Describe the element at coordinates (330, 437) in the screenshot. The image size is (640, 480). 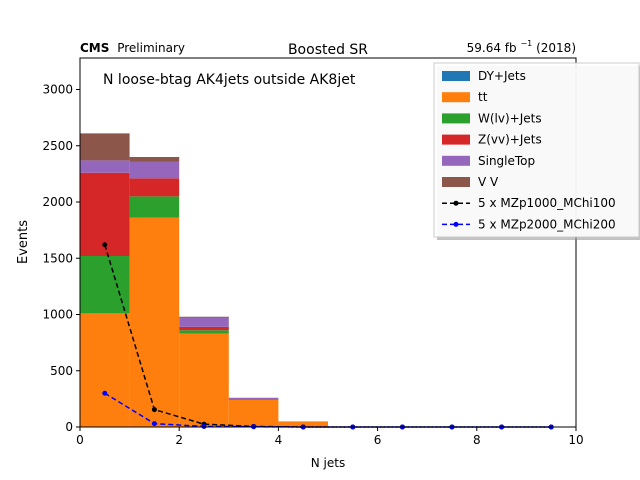
I see `x-axis-ticks: 0 2 4 6 8 10` at that location.